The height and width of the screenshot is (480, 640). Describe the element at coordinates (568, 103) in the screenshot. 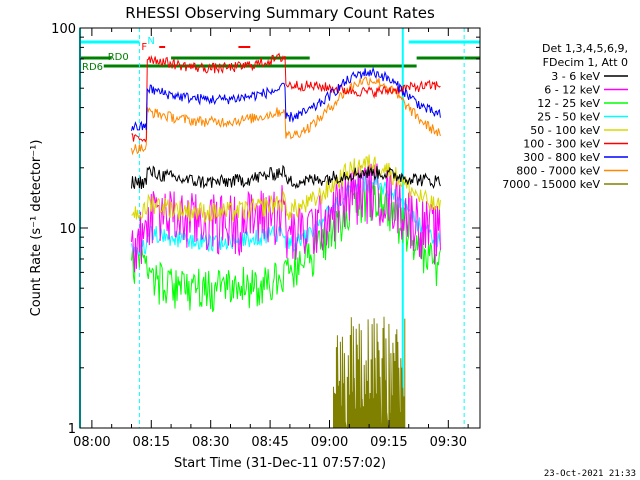

I see `legend-label: 12 - 25 keV` at that location.